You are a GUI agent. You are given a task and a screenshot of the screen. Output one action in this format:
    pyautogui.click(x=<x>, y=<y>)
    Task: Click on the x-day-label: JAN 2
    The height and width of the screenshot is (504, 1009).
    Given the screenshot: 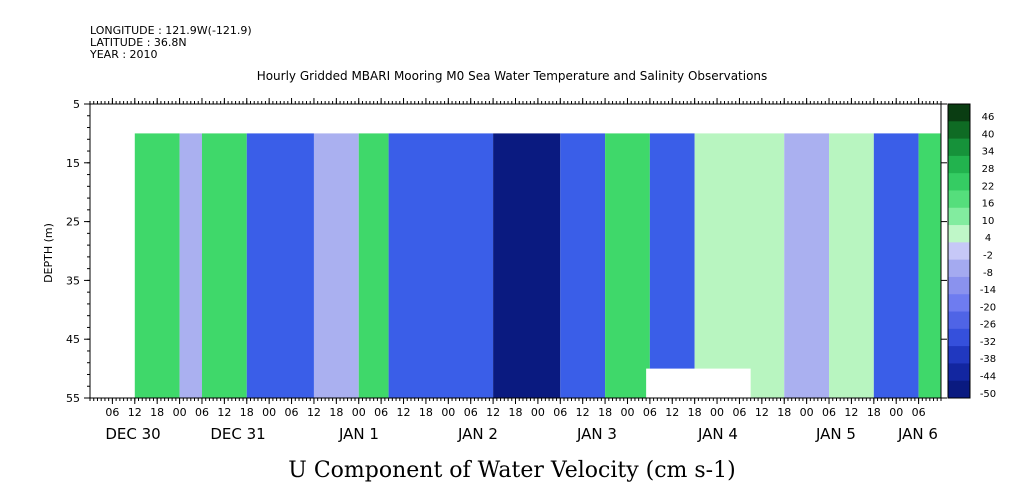 What is the action you would take?
    pyautogui.click(x=477, y=434)
    